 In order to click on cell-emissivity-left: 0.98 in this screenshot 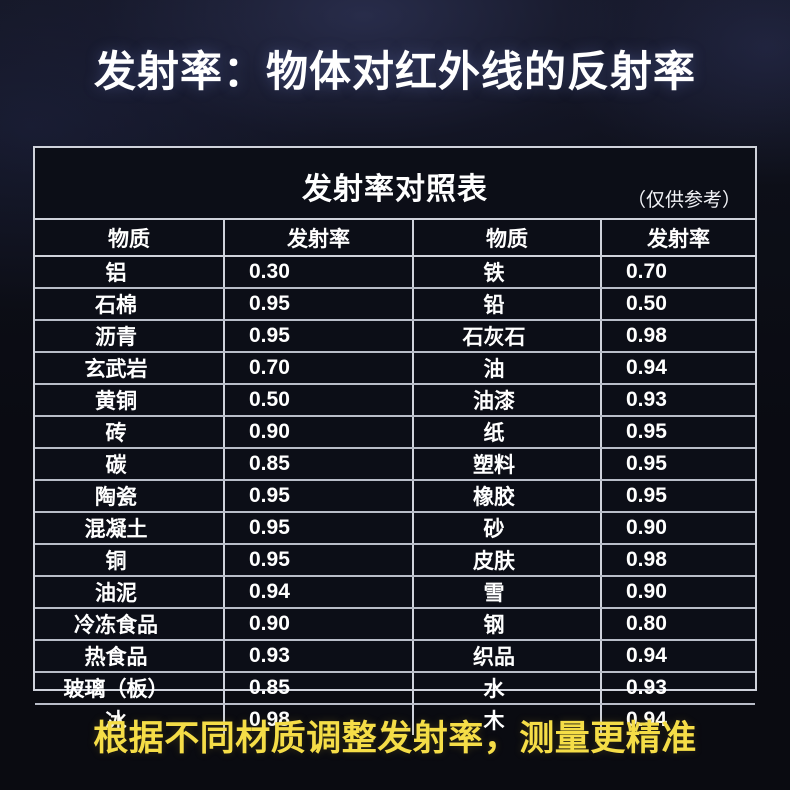, I will do `click(319, 719)`.